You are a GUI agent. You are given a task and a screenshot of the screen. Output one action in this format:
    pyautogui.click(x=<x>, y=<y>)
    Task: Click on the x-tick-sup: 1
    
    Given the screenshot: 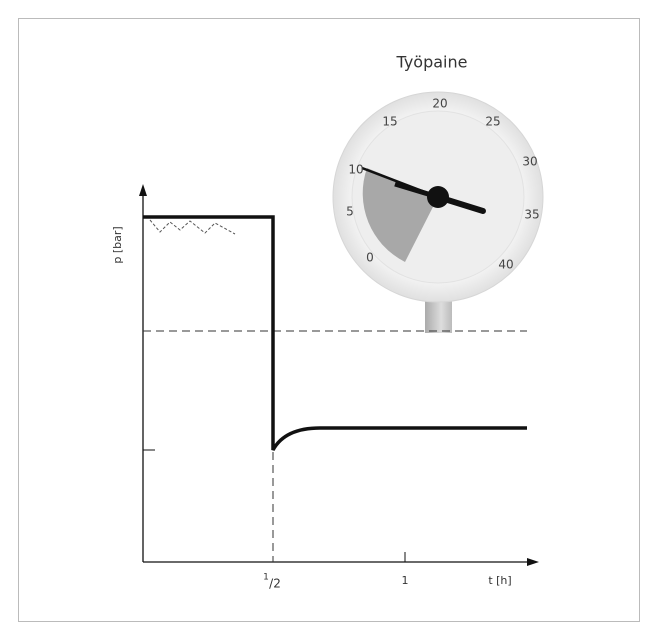 What is the action you would take?
    pyautogui.click(x=266, y=578)
    